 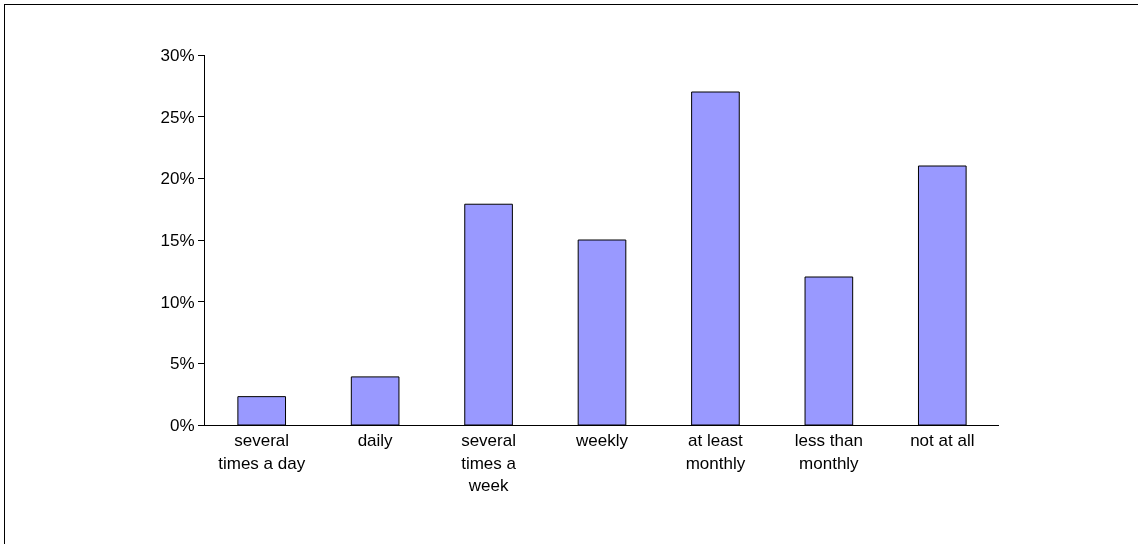 I want to click on y-tick-label: 10%, so click(x=177, y=302).